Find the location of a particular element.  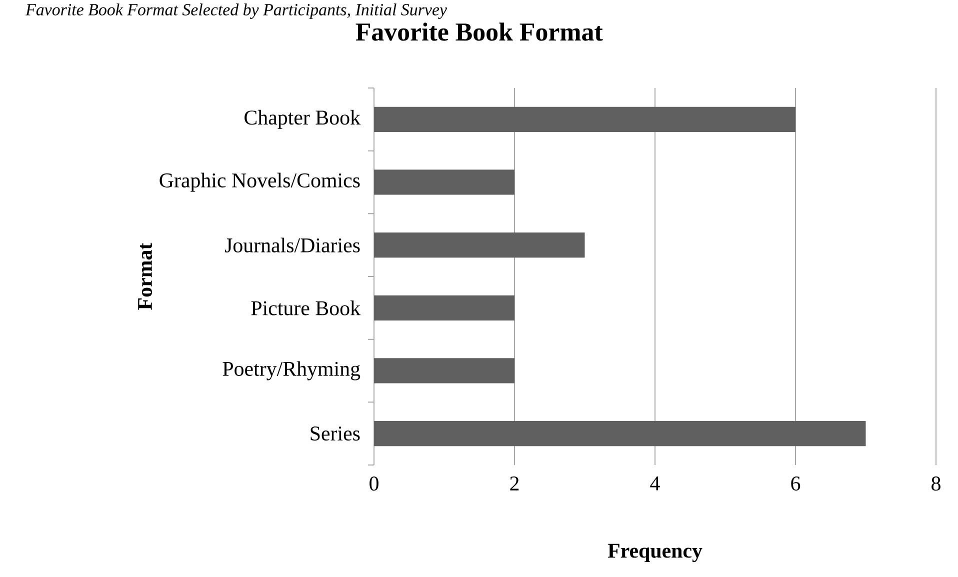

y-tick-label: Picture Book is located at coordinates (306, 308).